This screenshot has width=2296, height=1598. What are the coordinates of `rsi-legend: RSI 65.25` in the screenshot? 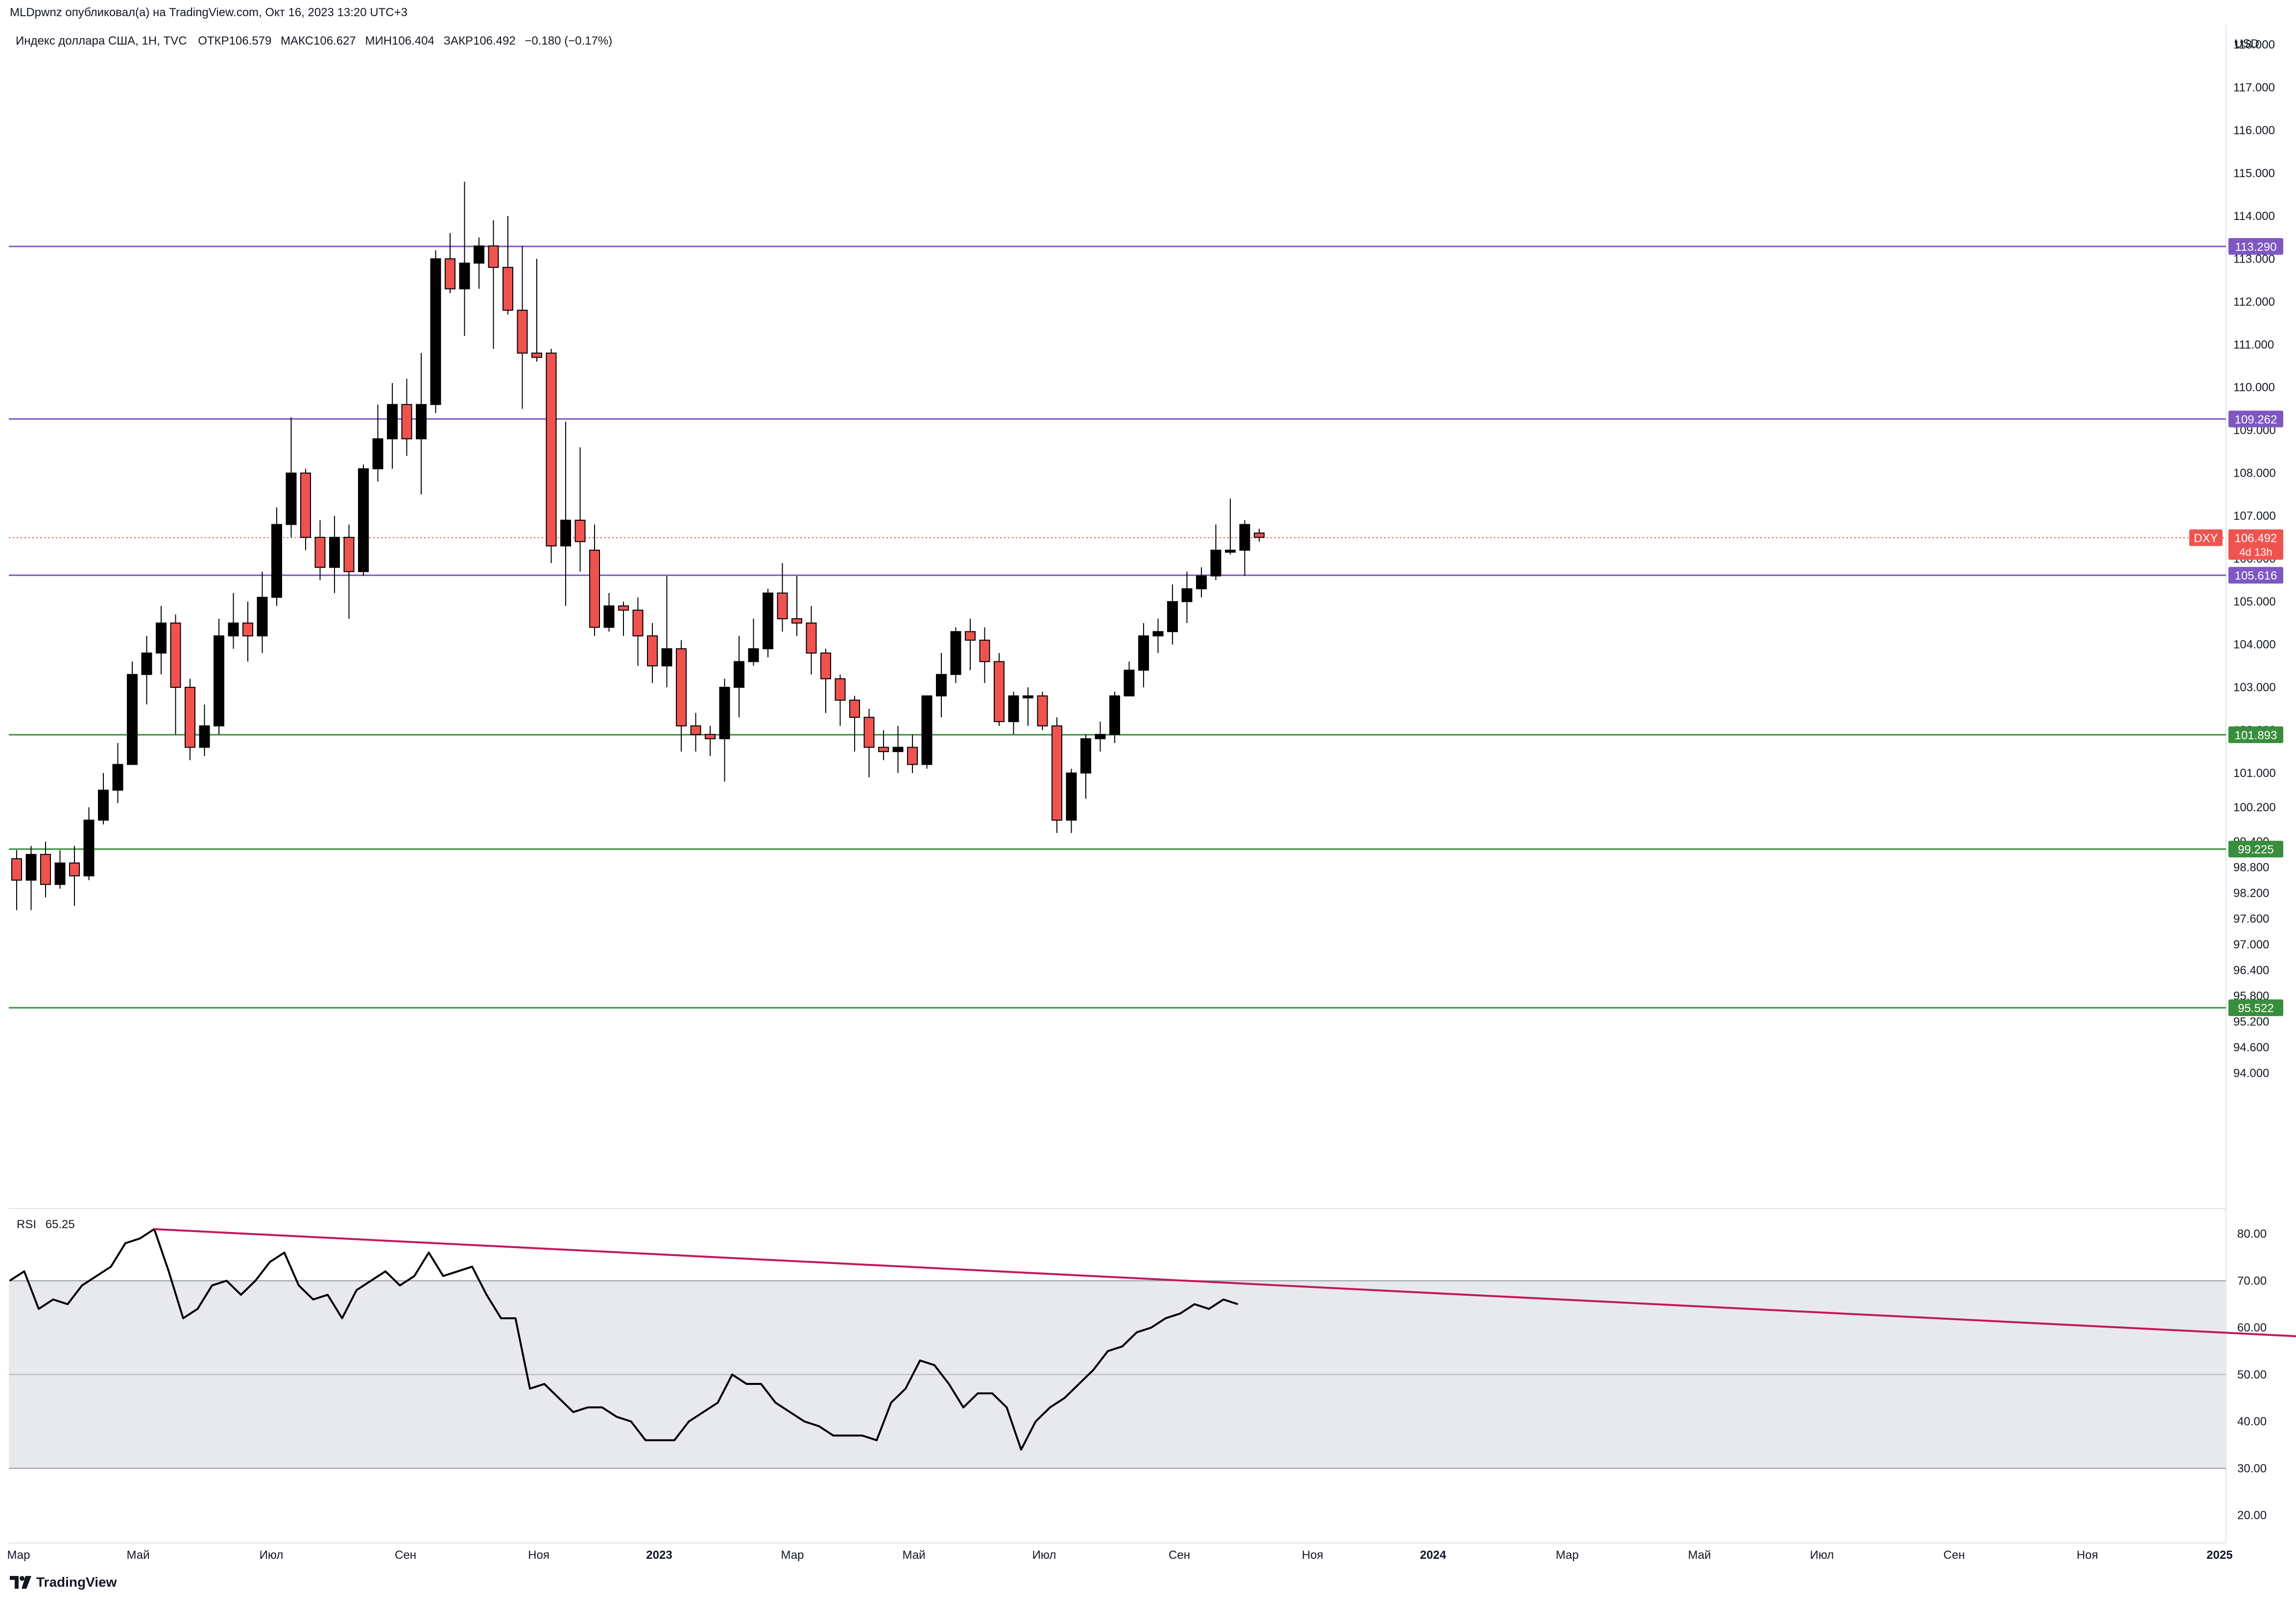 It's located at (46, 1225).